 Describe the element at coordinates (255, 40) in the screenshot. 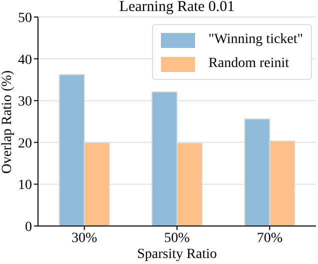

I see `legend-label: "Winning ticket"` at that location.